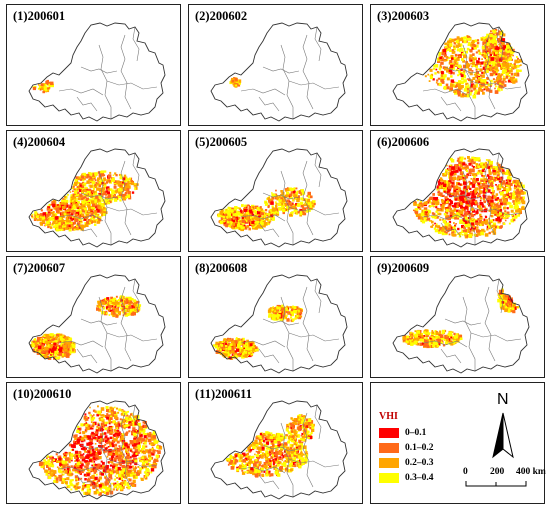 The image size is (550, 514). I want to click on map-panel-11: (11)200611, so click(275, 443).